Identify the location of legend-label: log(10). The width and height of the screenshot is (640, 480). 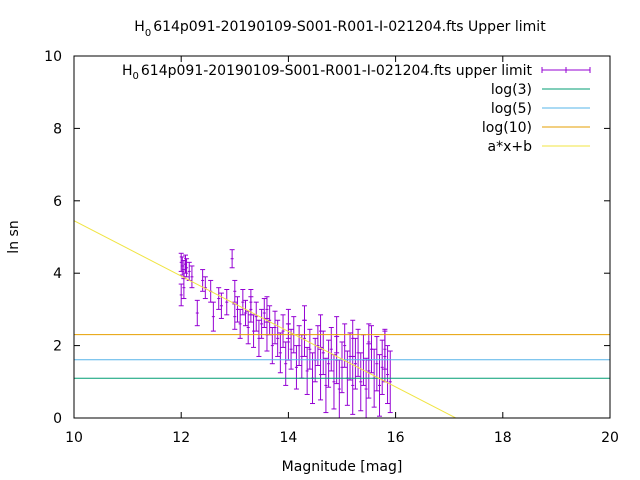
(507, 128).